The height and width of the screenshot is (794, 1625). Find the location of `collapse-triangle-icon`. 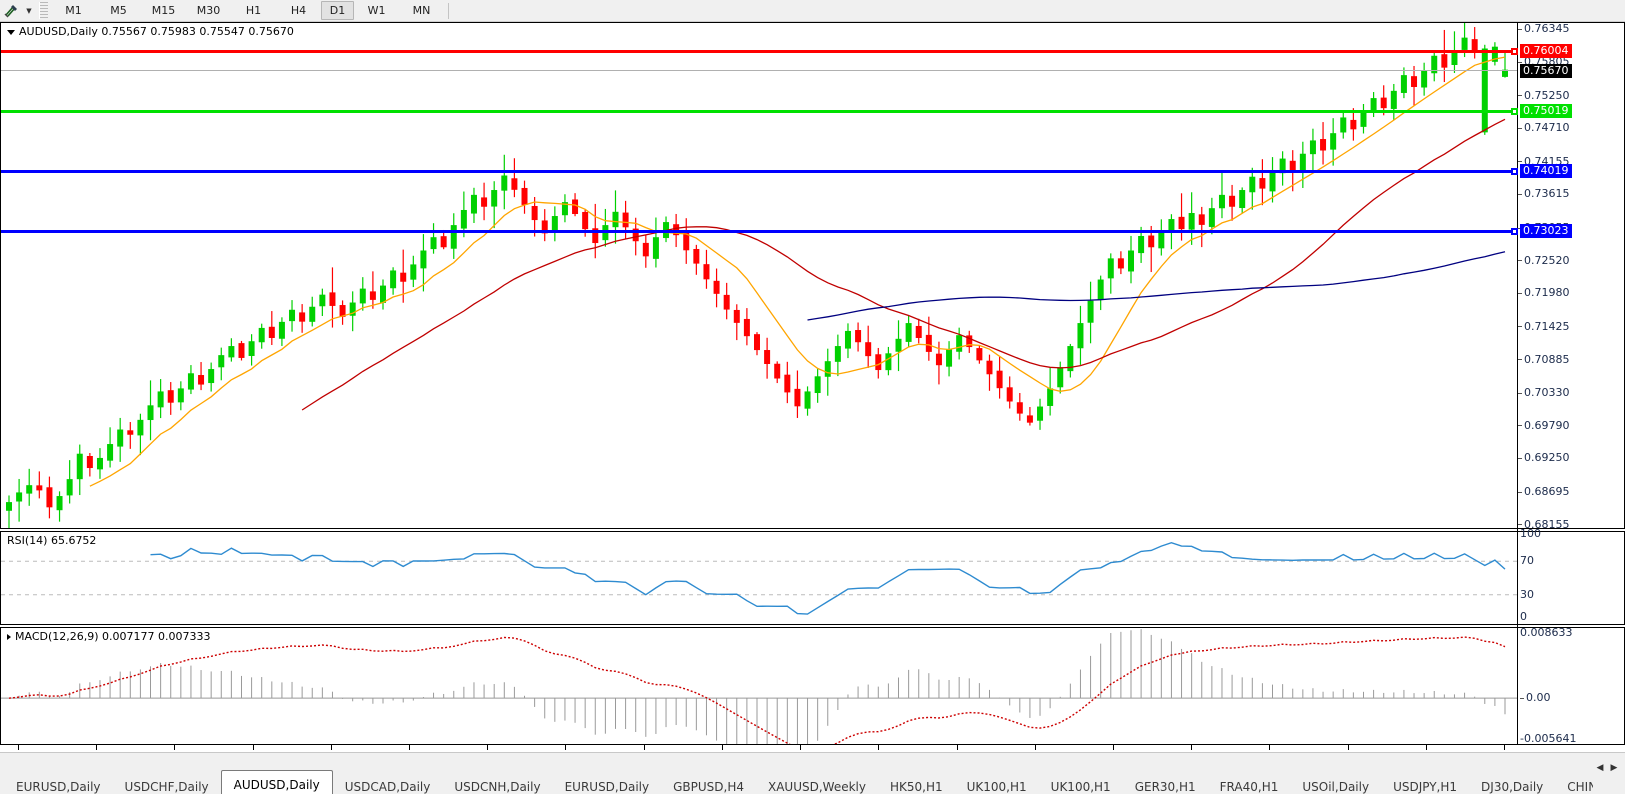

collapse-triangle-icon is located at coordinates (11, 32).